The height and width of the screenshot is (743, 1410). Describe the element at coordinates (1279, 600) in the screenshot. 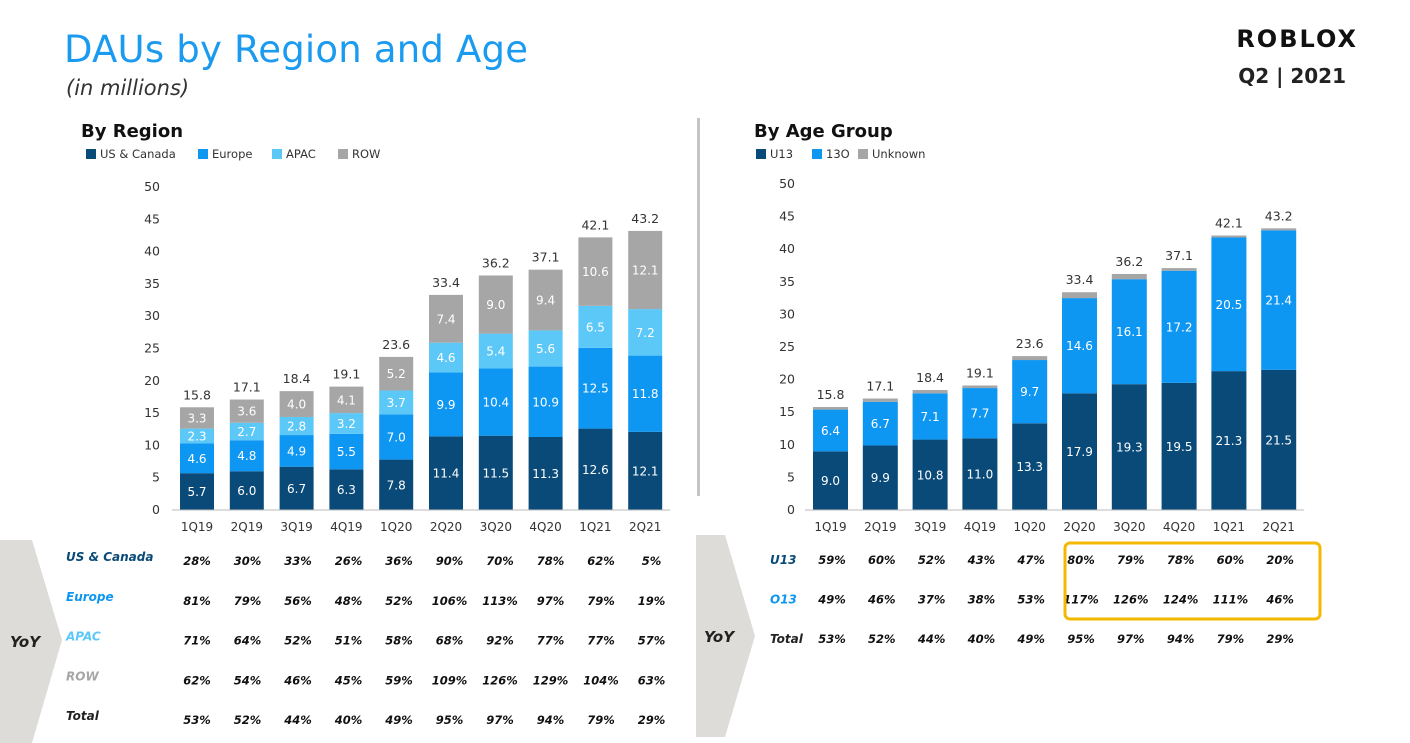

I see `yoy-cell: 46%` at that location.